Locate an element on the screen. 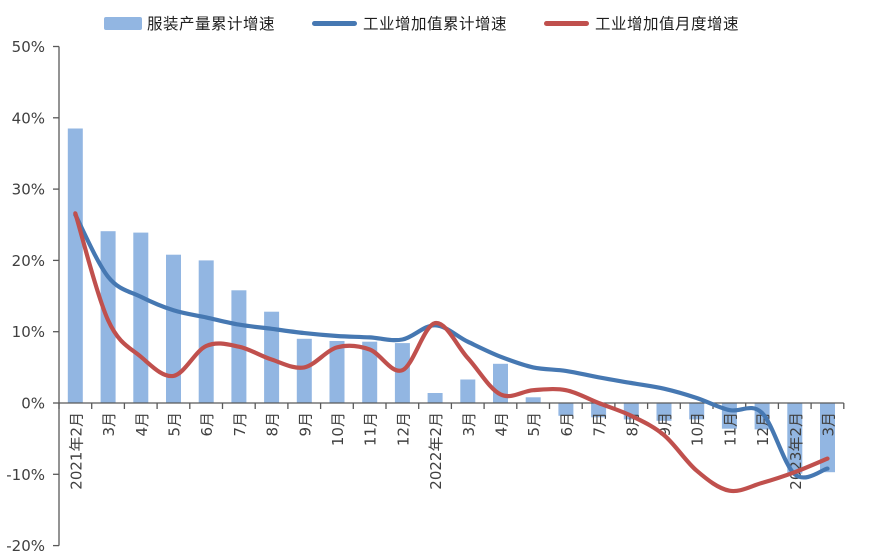 Image resolution: width=874 pixels, height=559 pixels. red-line-swatch-icon is located at coordinates (567, 23).